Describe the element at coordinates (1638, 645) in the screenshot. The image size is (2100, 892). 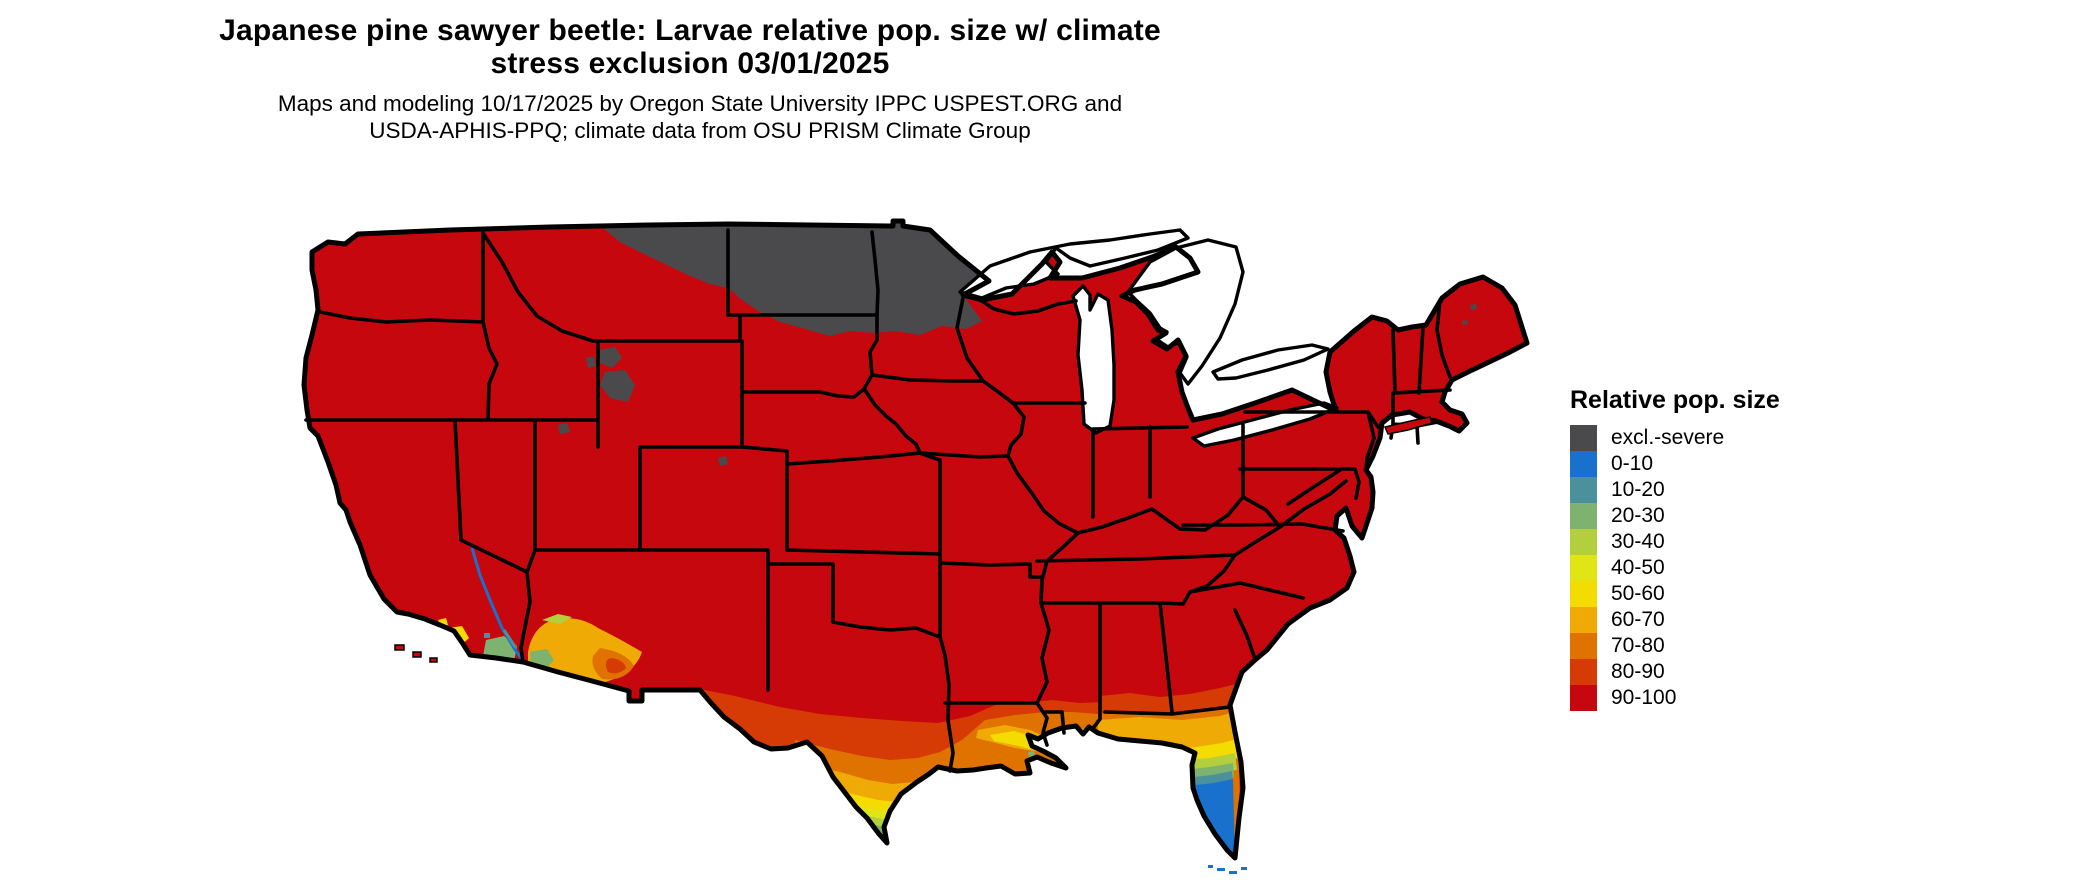
I see `legend-label: 70-80` at that location.